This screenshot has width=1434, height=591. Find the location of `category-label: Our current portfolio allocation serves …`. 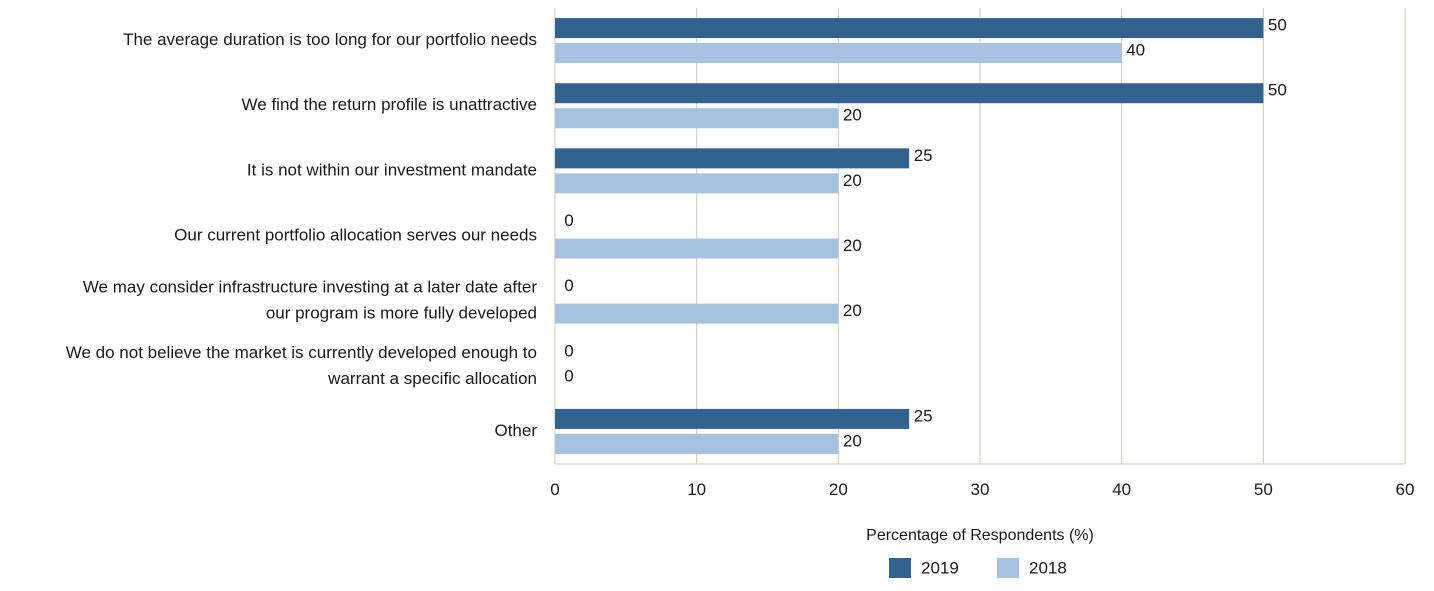

category-label: Our current portfolio allocation serves … is located at coordinates (355, 234).